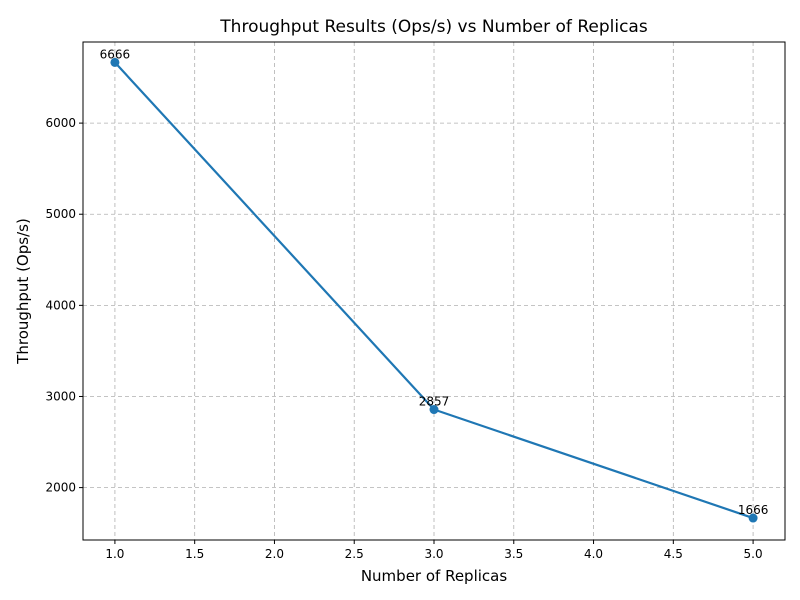  Describe the element at coordinates (513, 554) in the screenshot. I see `x-tick-label: 3.5` at that location.